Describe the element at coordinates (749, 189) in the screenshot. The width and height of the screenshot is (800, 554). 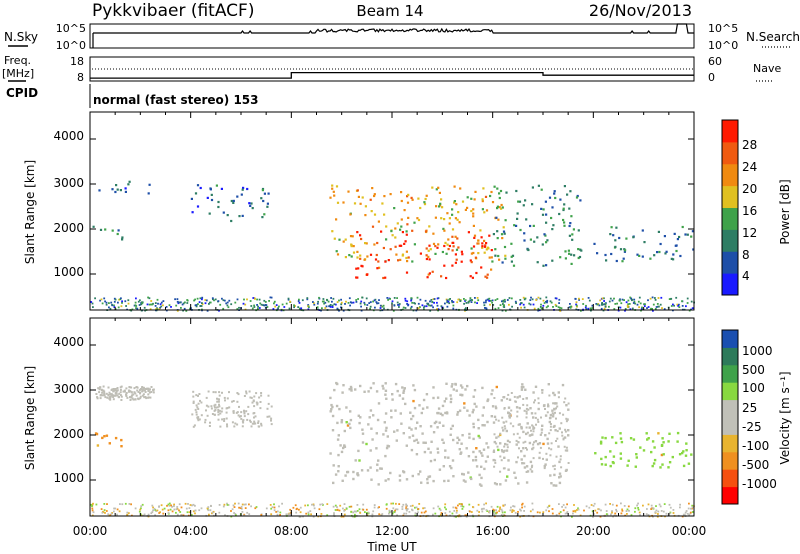
I see `power-cbar-tick-20: 20` at that location.